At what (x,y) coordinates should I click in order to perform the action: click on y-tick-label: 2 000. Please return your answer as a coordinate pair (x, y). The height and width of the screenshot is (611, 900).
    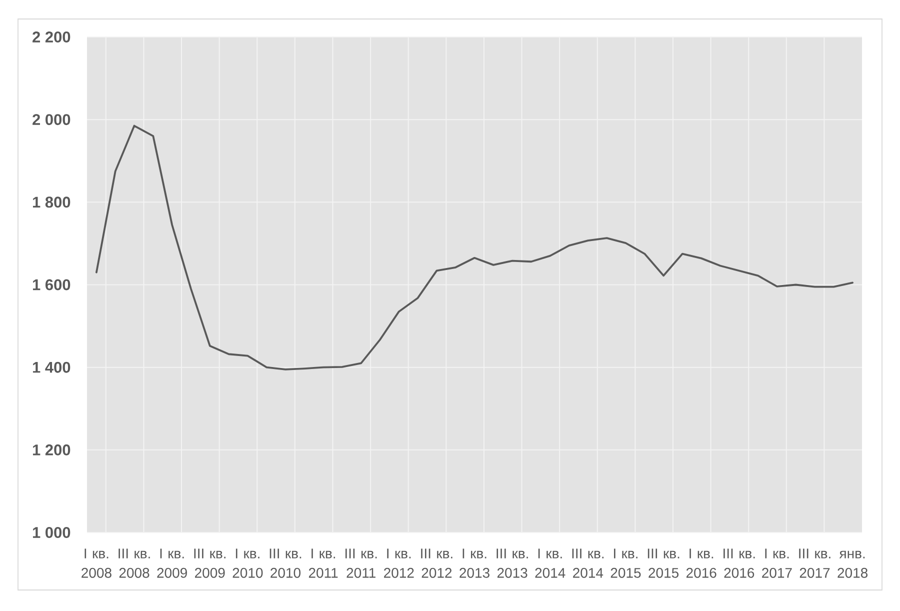
    Looking at the image, I should click on (51, 120).